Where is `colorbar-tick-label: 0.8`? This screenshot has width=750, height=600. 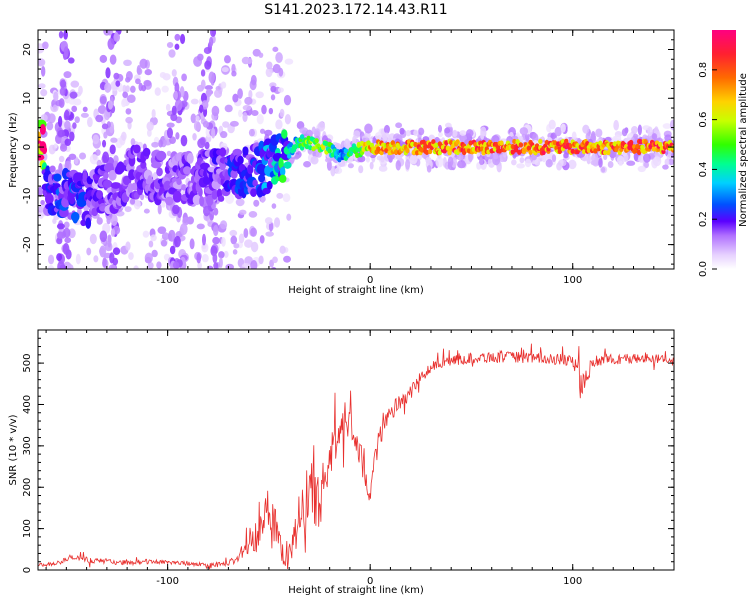
colorbar-tick-label: 0.8 is located at coordinates (703, 70).